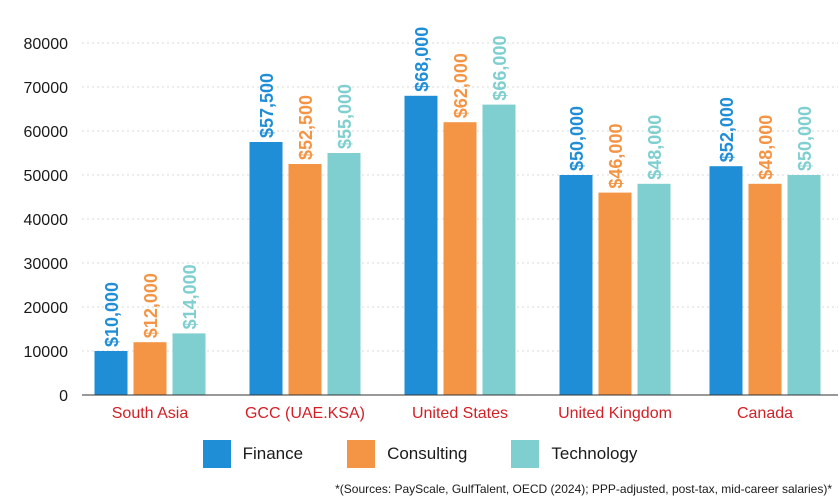  I want to click on y-tick-label: 30000, so click(46, 264).